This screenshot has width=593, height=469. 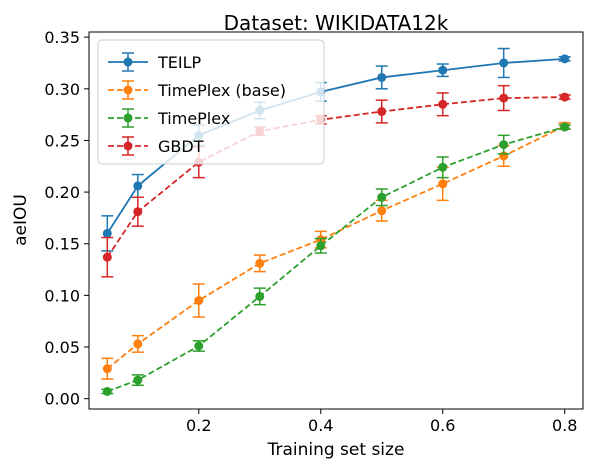 What do you see at coordinates (198, 425) in the screenshot?
I see `x-tick-label: 0.2` at bounding box center [198, 425].